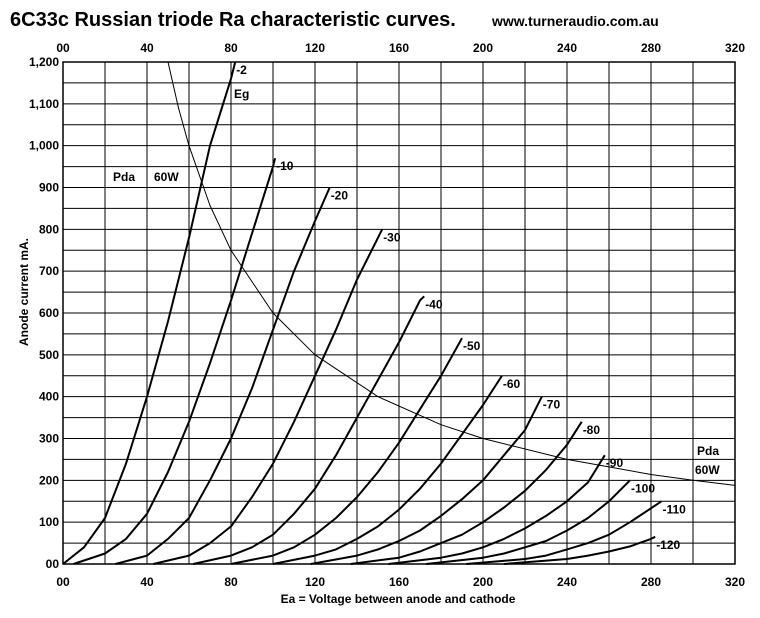  Describe the element at coordinates (707, 470) in the screenshot. I see `annotation-60w-right: 60W` at that location.